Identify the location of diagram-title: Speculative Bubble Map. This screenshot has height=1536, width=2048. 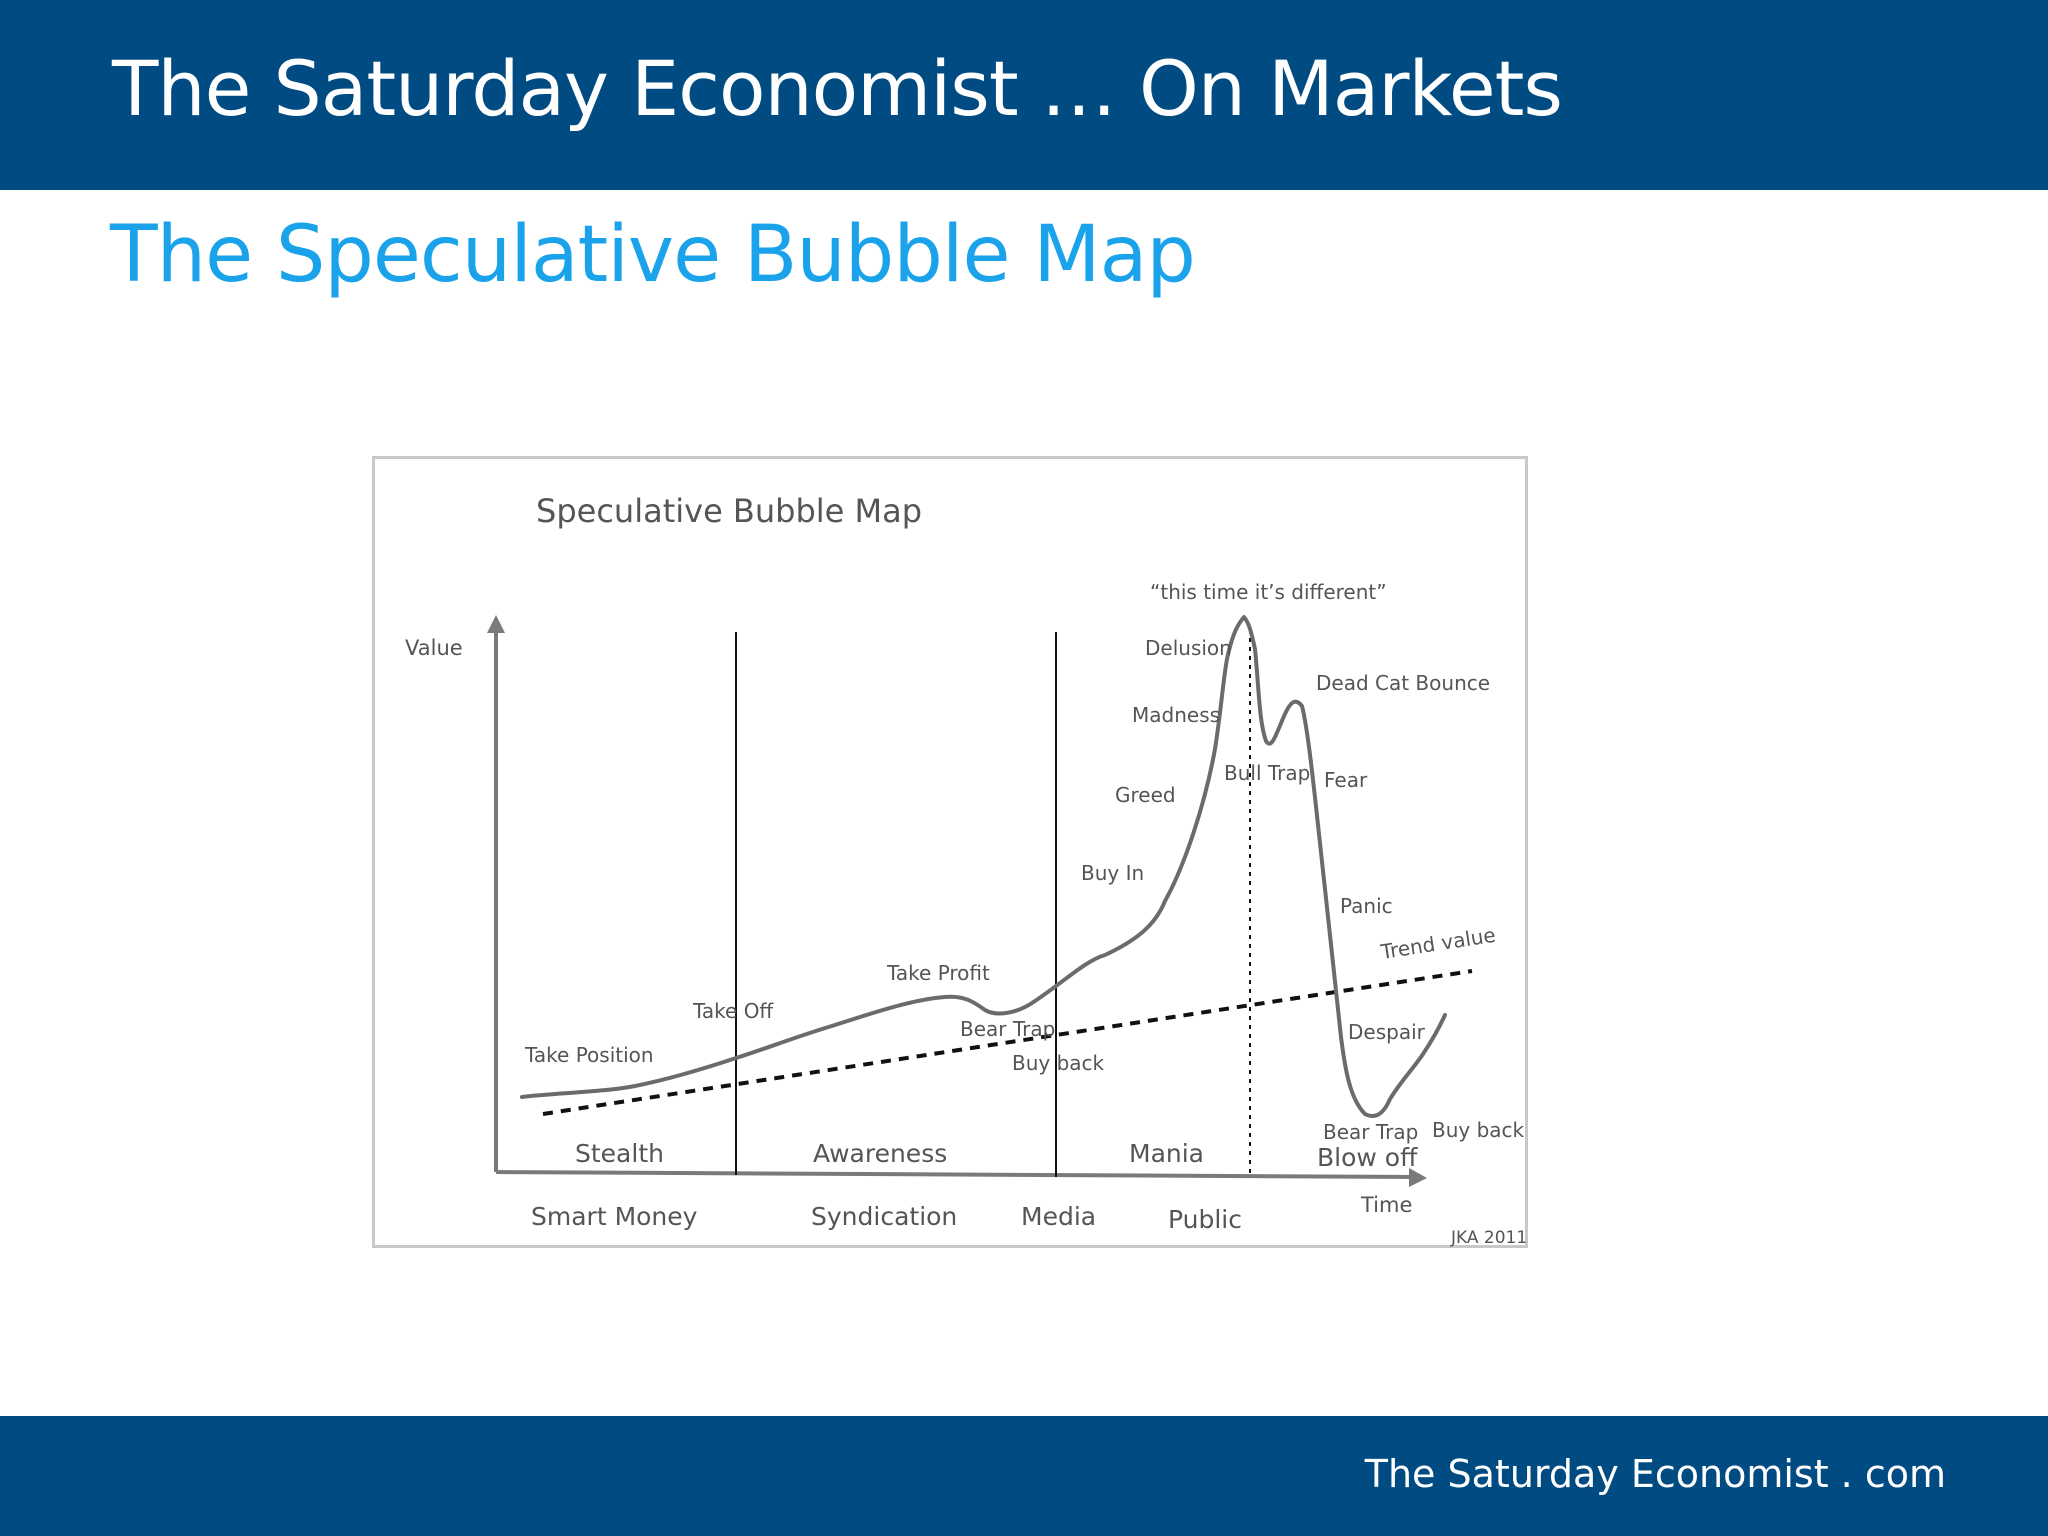
(729, 511).